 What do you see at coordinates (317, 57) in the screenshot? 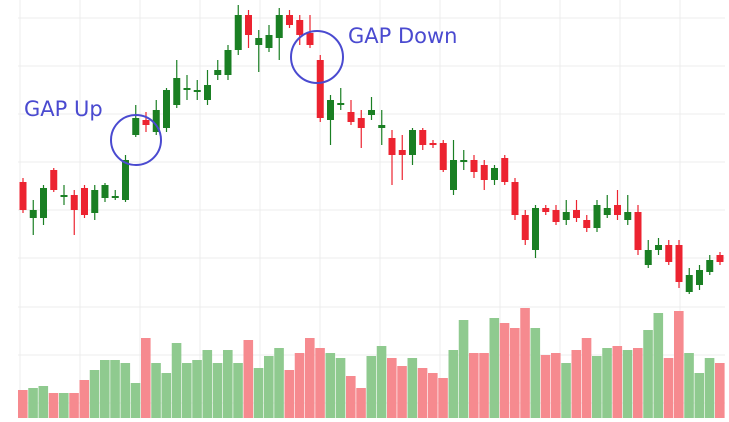
I see `gap-down-circle` at bounding box center [317, 57].